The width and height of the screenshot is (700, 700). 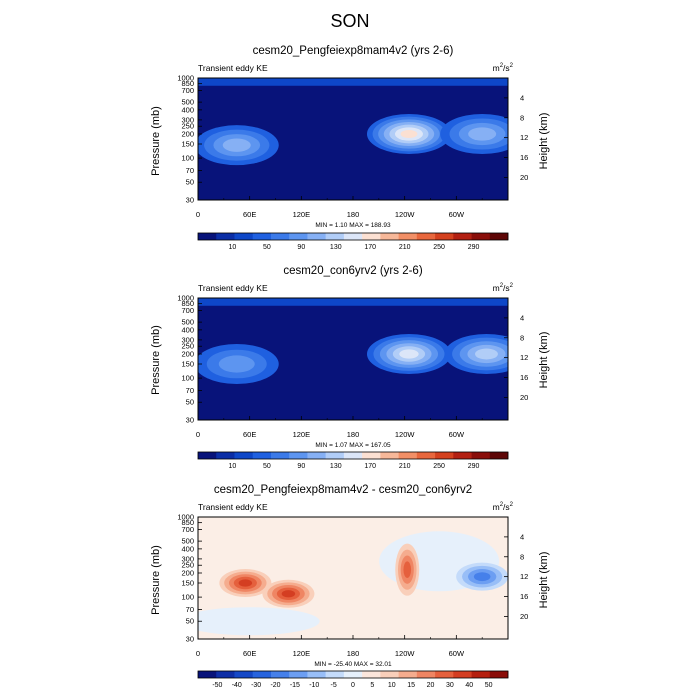 What do you see at coordinates (474, 466) in the screenshot?
I see `colorbar-tick-label: 290` at bounding box center [474, 466].